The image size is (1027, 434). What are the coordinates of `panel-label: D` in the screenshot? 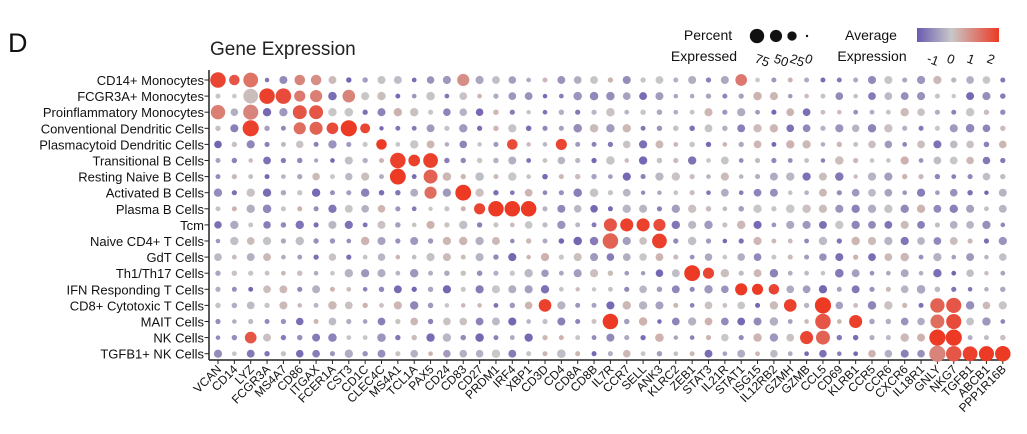 It's located at (18, 43).